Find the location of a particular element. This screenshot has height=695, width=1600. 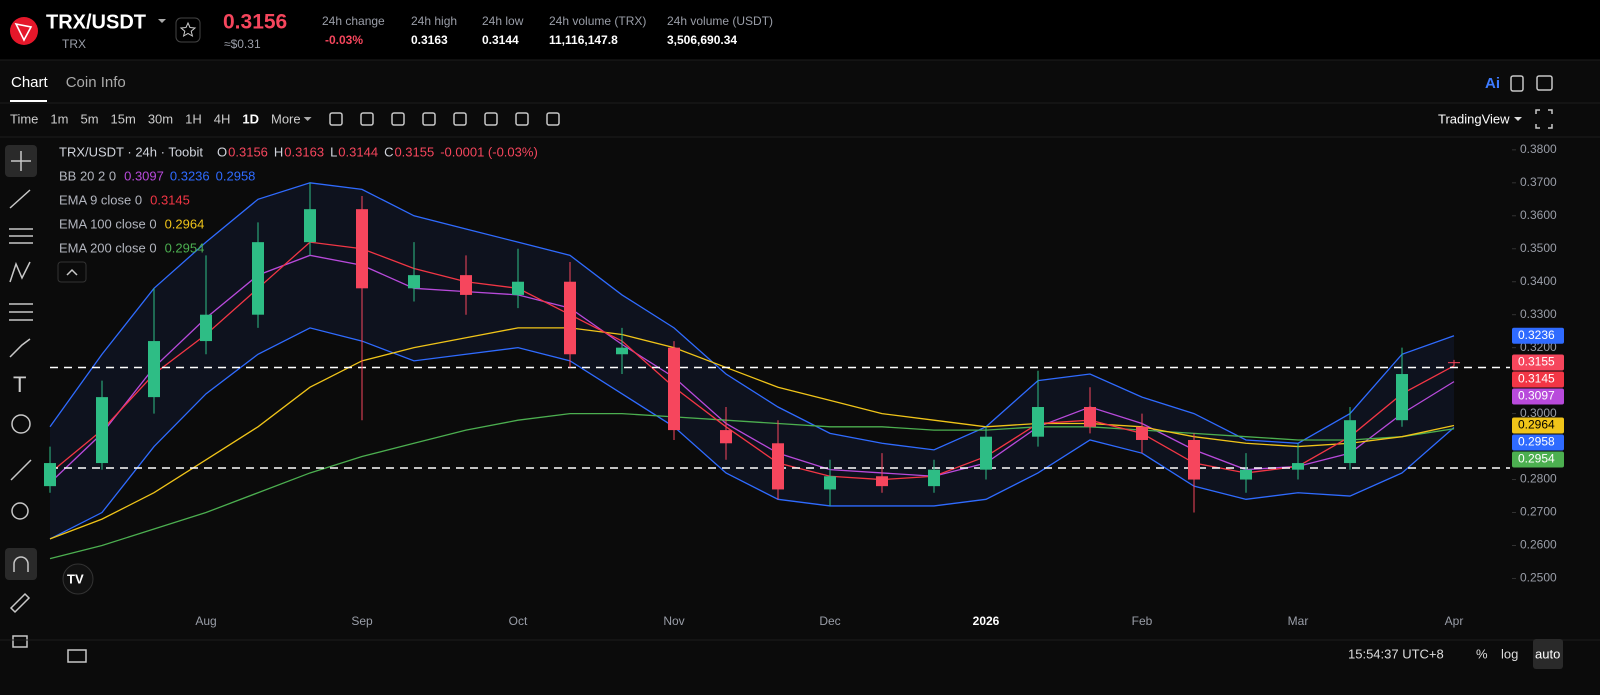

price-tag-label: 0.3097 is located at coordinates (1536, 396).